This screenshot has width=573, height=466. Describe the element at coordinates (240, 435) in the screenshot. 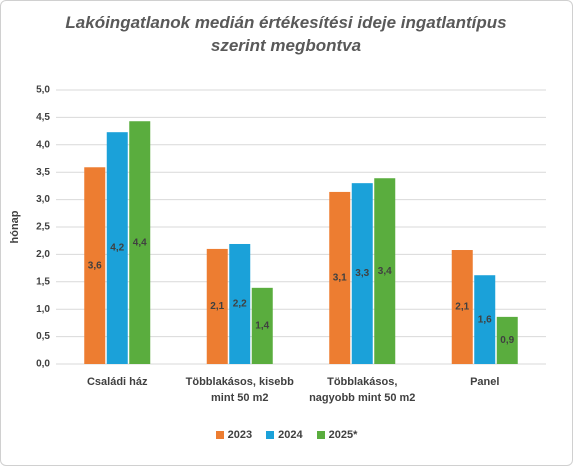

I see `legend-label: 2023` at that location.